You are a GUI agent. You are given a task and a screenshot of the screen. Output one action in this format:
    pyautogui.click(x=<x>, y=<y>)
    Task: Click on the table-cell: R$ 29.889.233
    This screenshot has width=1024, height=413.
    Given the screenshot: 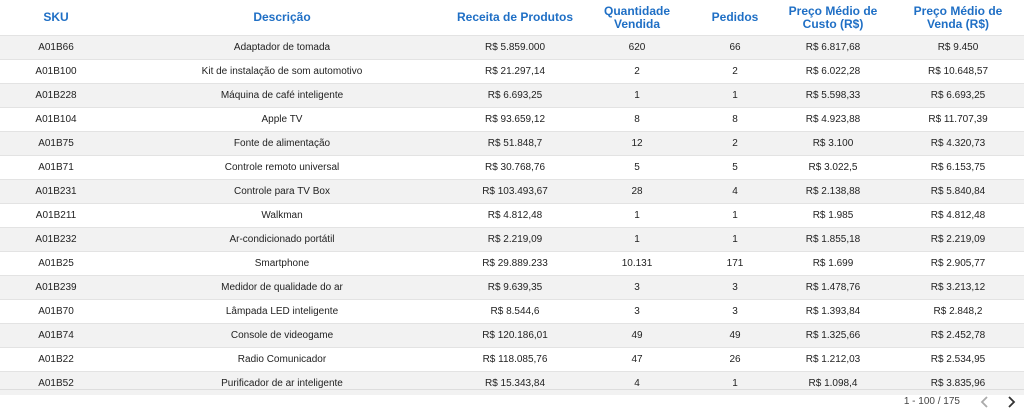 What is the action you would take?
    pyautogui.click(x=515, y=263)
    